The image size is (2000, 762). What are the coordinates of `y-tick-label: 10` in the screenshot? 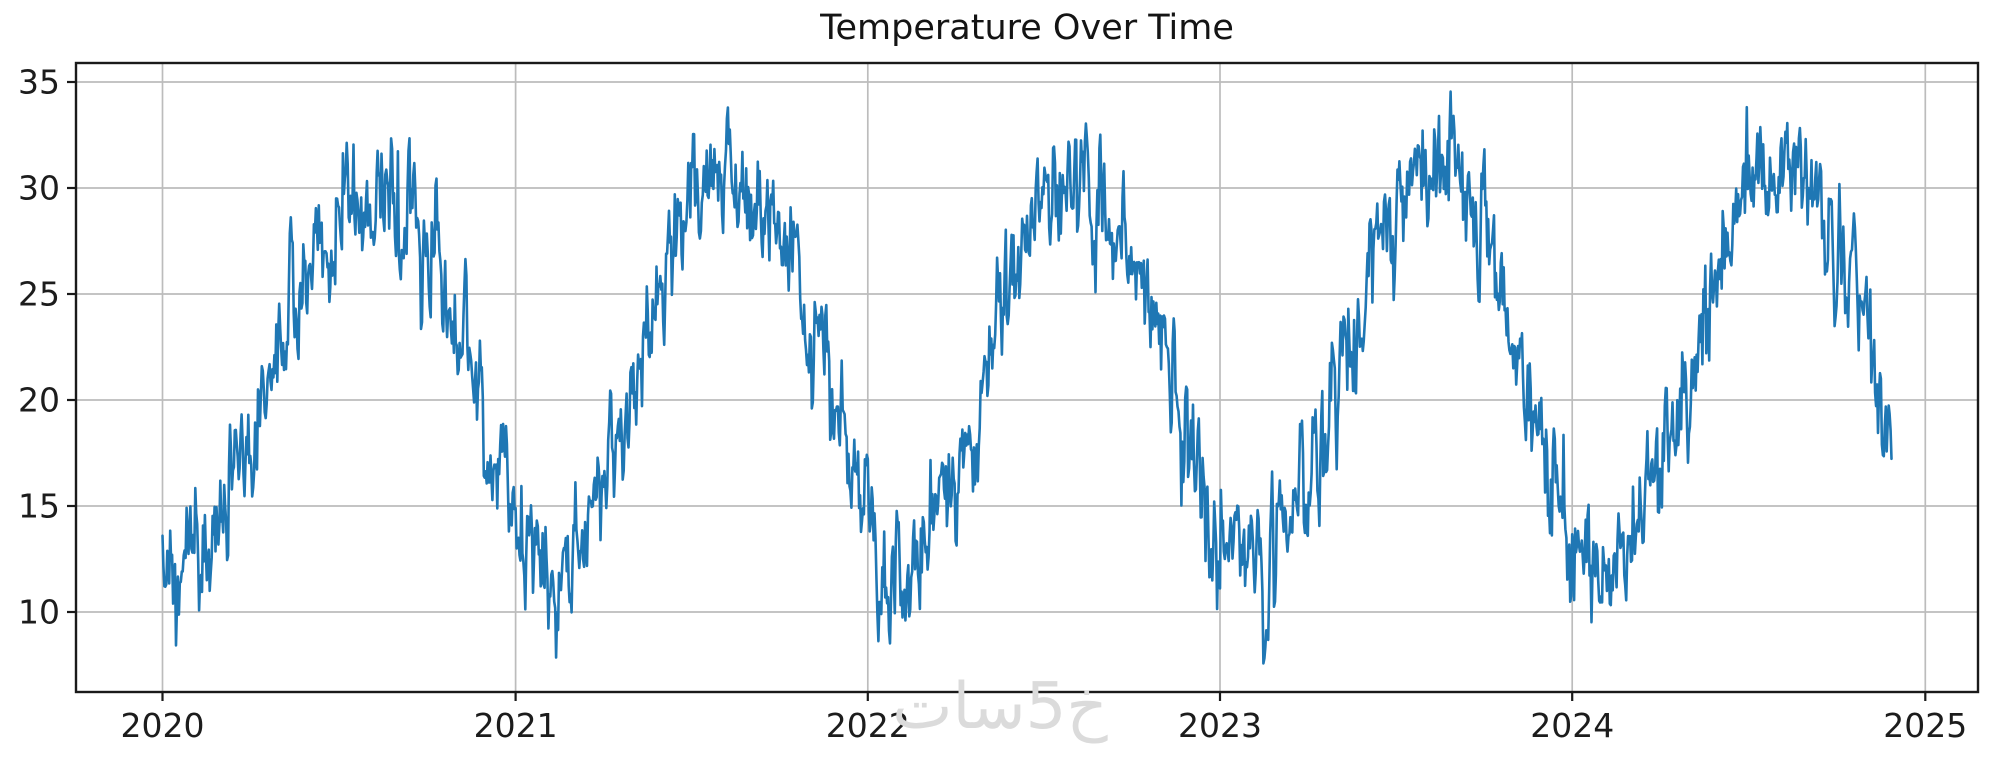 It's located at (39, 612).